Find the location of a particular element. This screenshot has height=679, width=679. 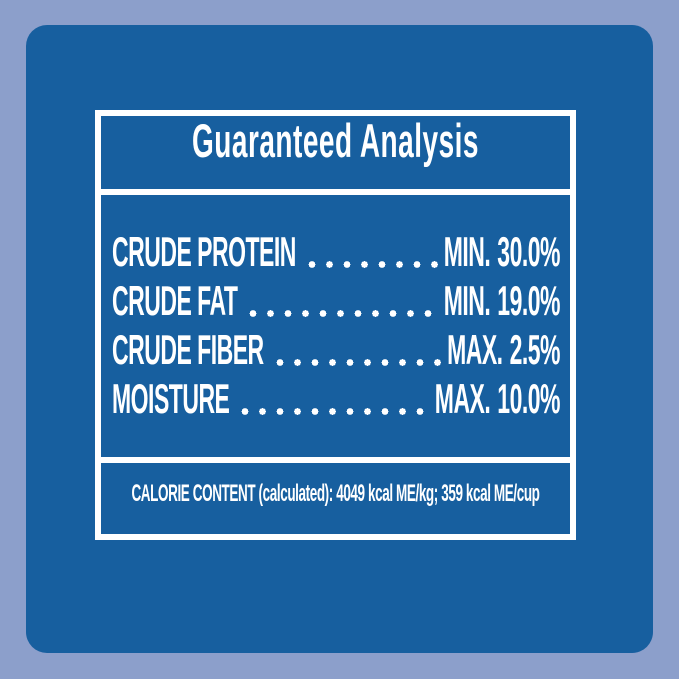

nutrient-value: MIN. 19.0% is located at coordinates (502, 301).